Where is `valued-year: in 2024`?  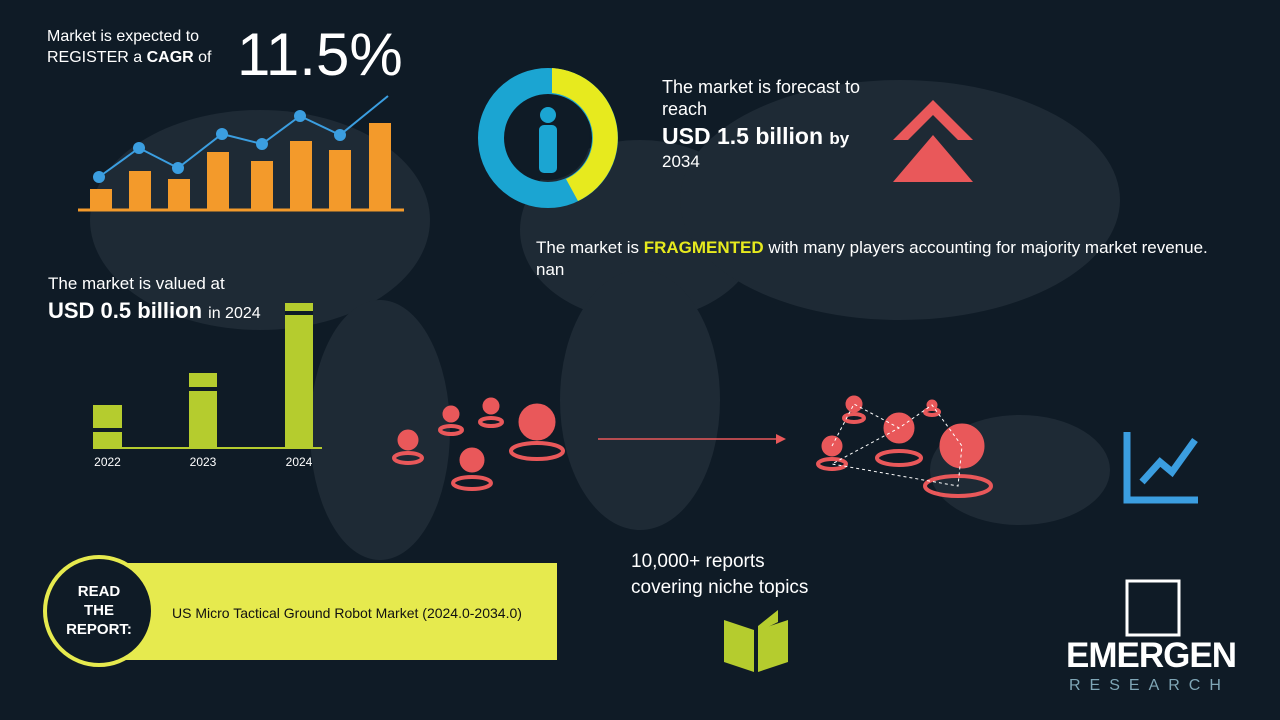
valued-year: in 2024 is located at coordinates (234, 313).